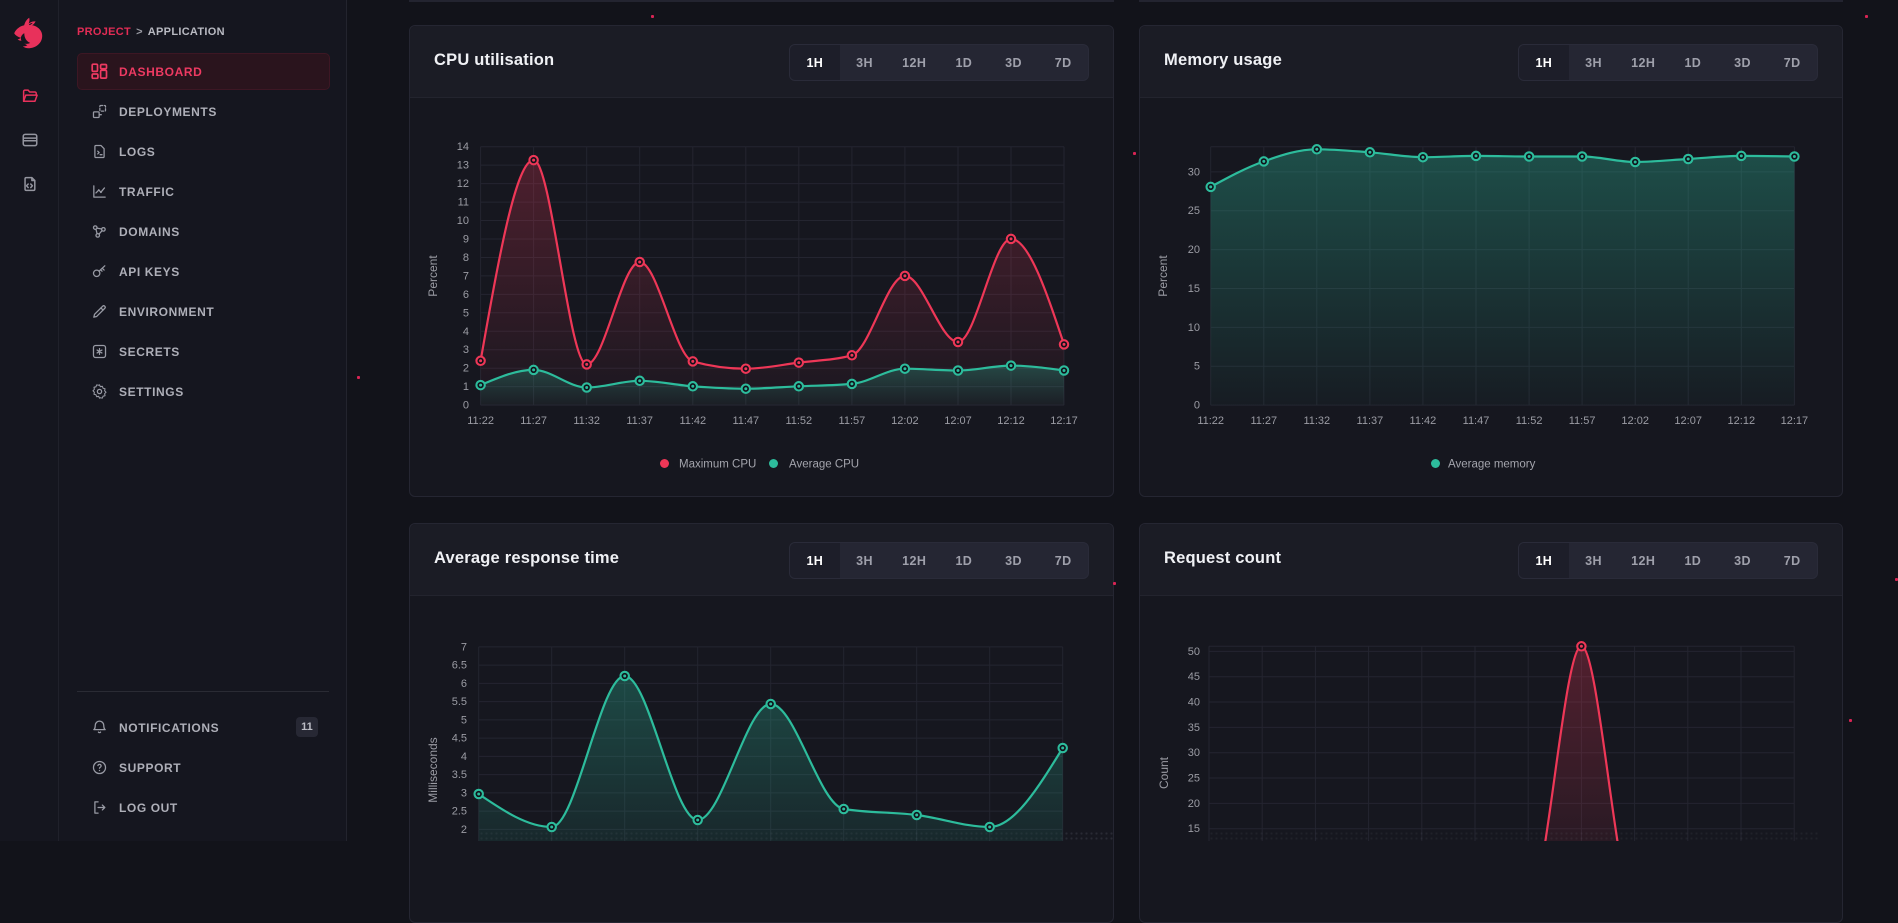 This screenshot has height=923, width=1898. Describe the element at coordinates (1194, 677) in the screenshot. I see `svg-text: 45` at that location.